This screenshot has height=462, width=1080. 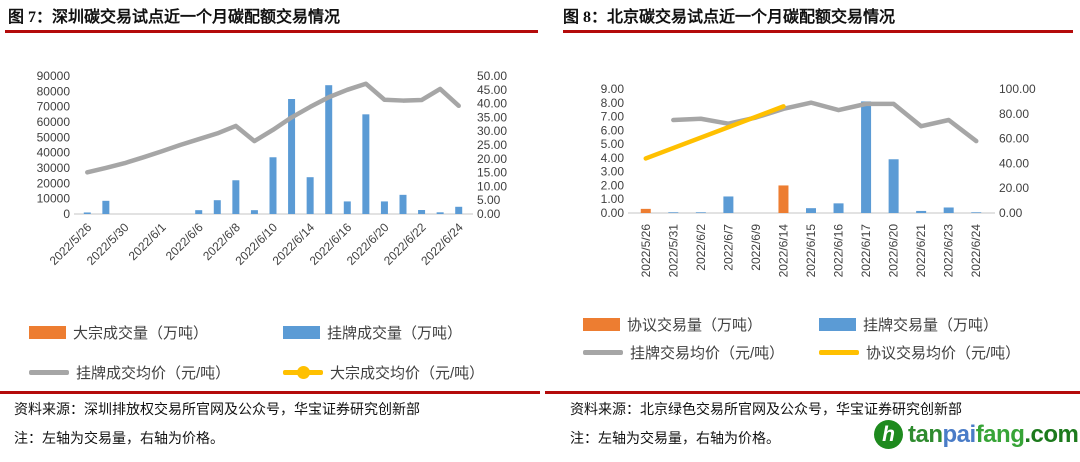 I want to click on left-axis-tick-label: 7.00, so click(x=613, y=117).